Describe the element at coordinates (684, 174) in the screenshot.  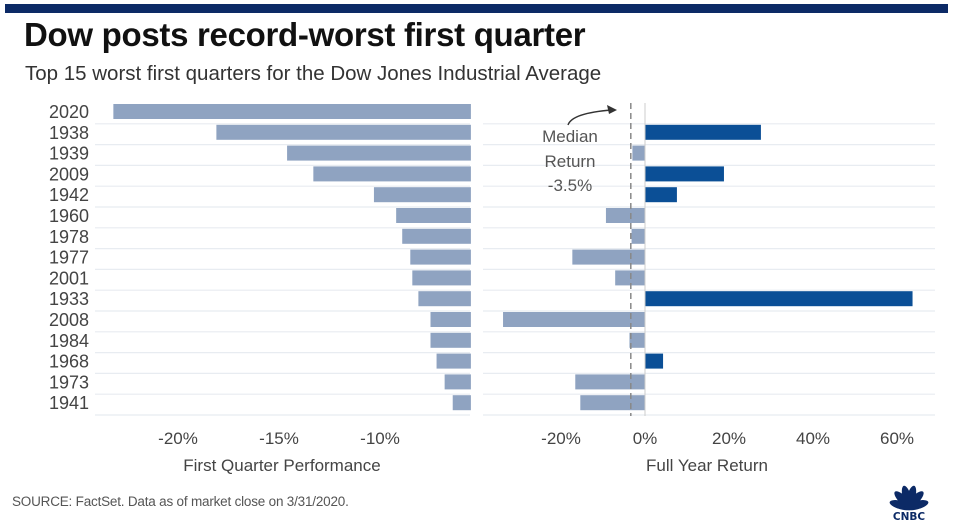
I see `full-year-bar-2009` at that location.